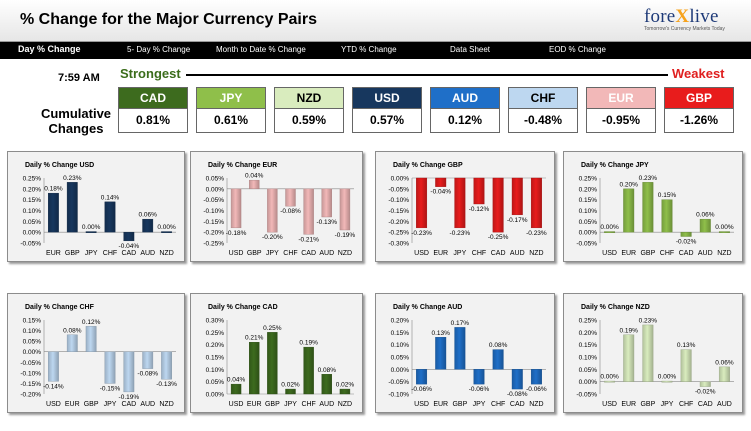 The width and height of the screenshot is (751, 431). Describe the element at coordinates (153, 98) in the screenshot. I see `currency-code: CAD` at that location.